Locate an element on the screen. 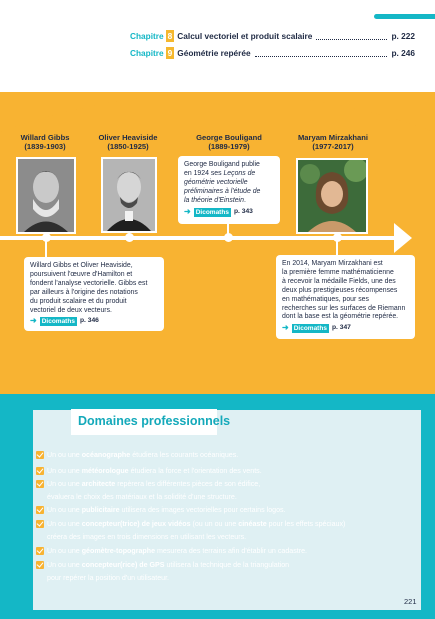 The height and width of the screenshot is (619, 435). timeline-arrow is located at coordinates (403, 238).